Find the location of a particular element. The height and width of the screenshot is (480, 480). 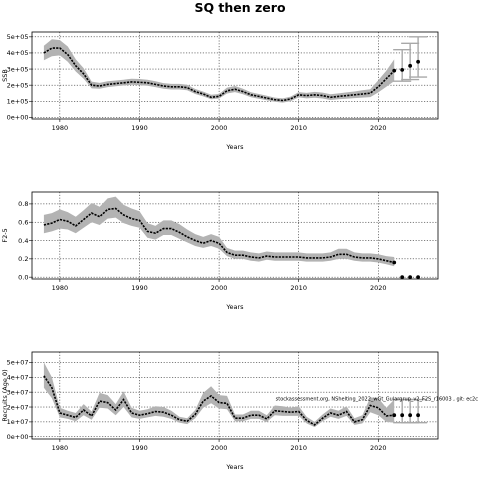

y-tick-label: 0.0 is located at coordinates (23, 277).